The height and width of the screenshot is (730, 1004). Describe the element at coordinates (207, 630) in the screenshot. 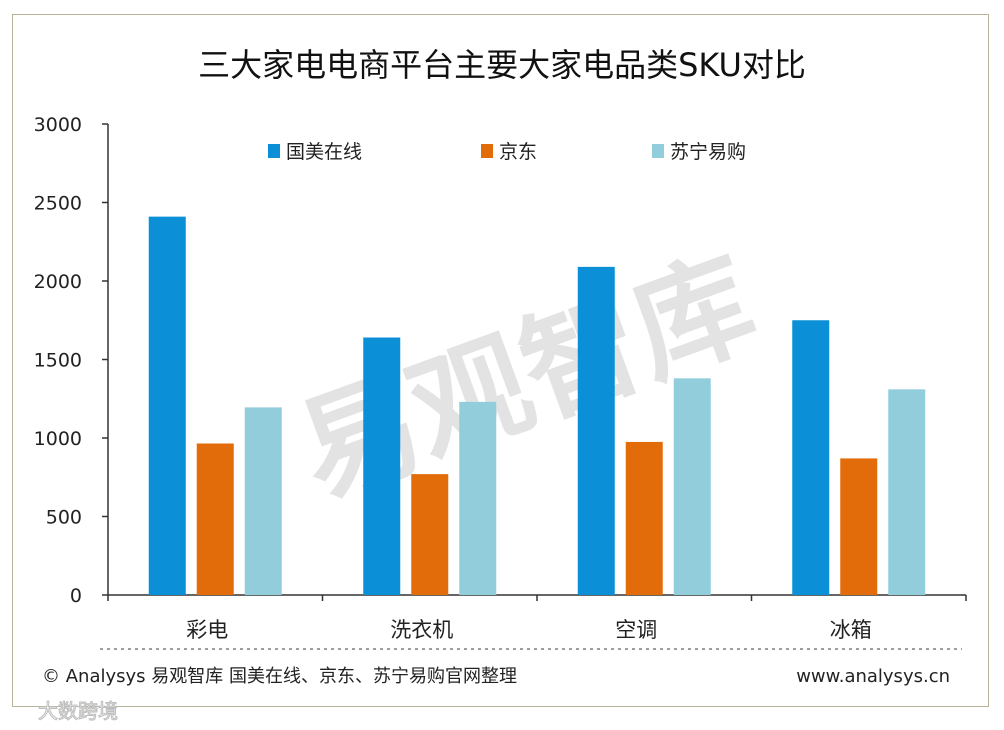

I see `x-tick-label: 彩电` at that location.